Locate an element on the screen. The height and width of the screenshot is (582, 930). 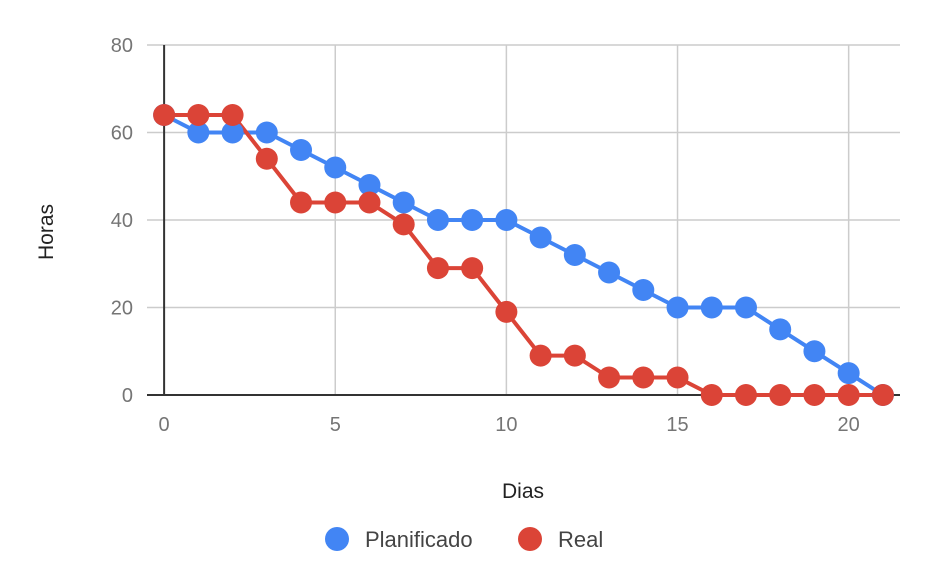
legend: Planificado Real is located at coordinates (464, 539).